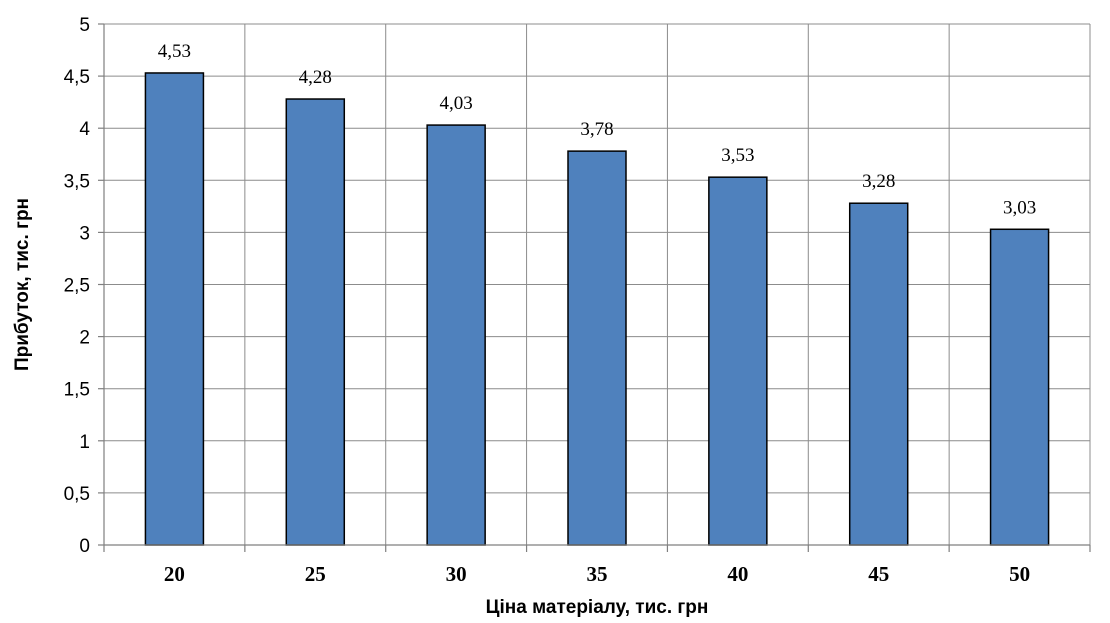 This screenshot has height=623, width=1110. What do you see at coordinates (84, 233) in the screenshot?
I see `y-tick-label: 3` at bounding box center [84, 233].